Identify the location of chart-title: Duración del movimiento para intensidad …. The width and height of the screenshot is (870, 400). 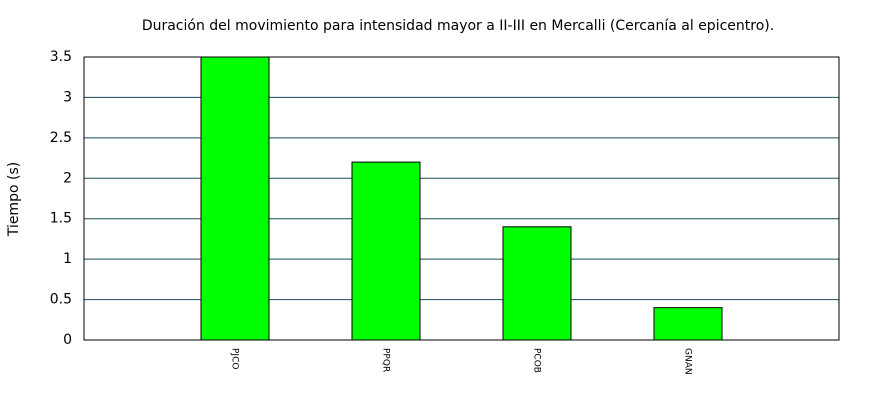
(458, 26).